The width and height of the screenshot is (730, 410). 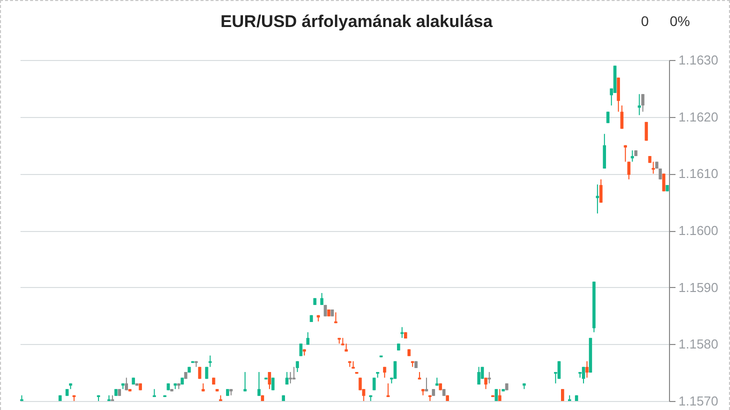 What do you see at coordinates (644, 21) in the screenshot?
I see `text: 0` at bounding box center [644, 21].